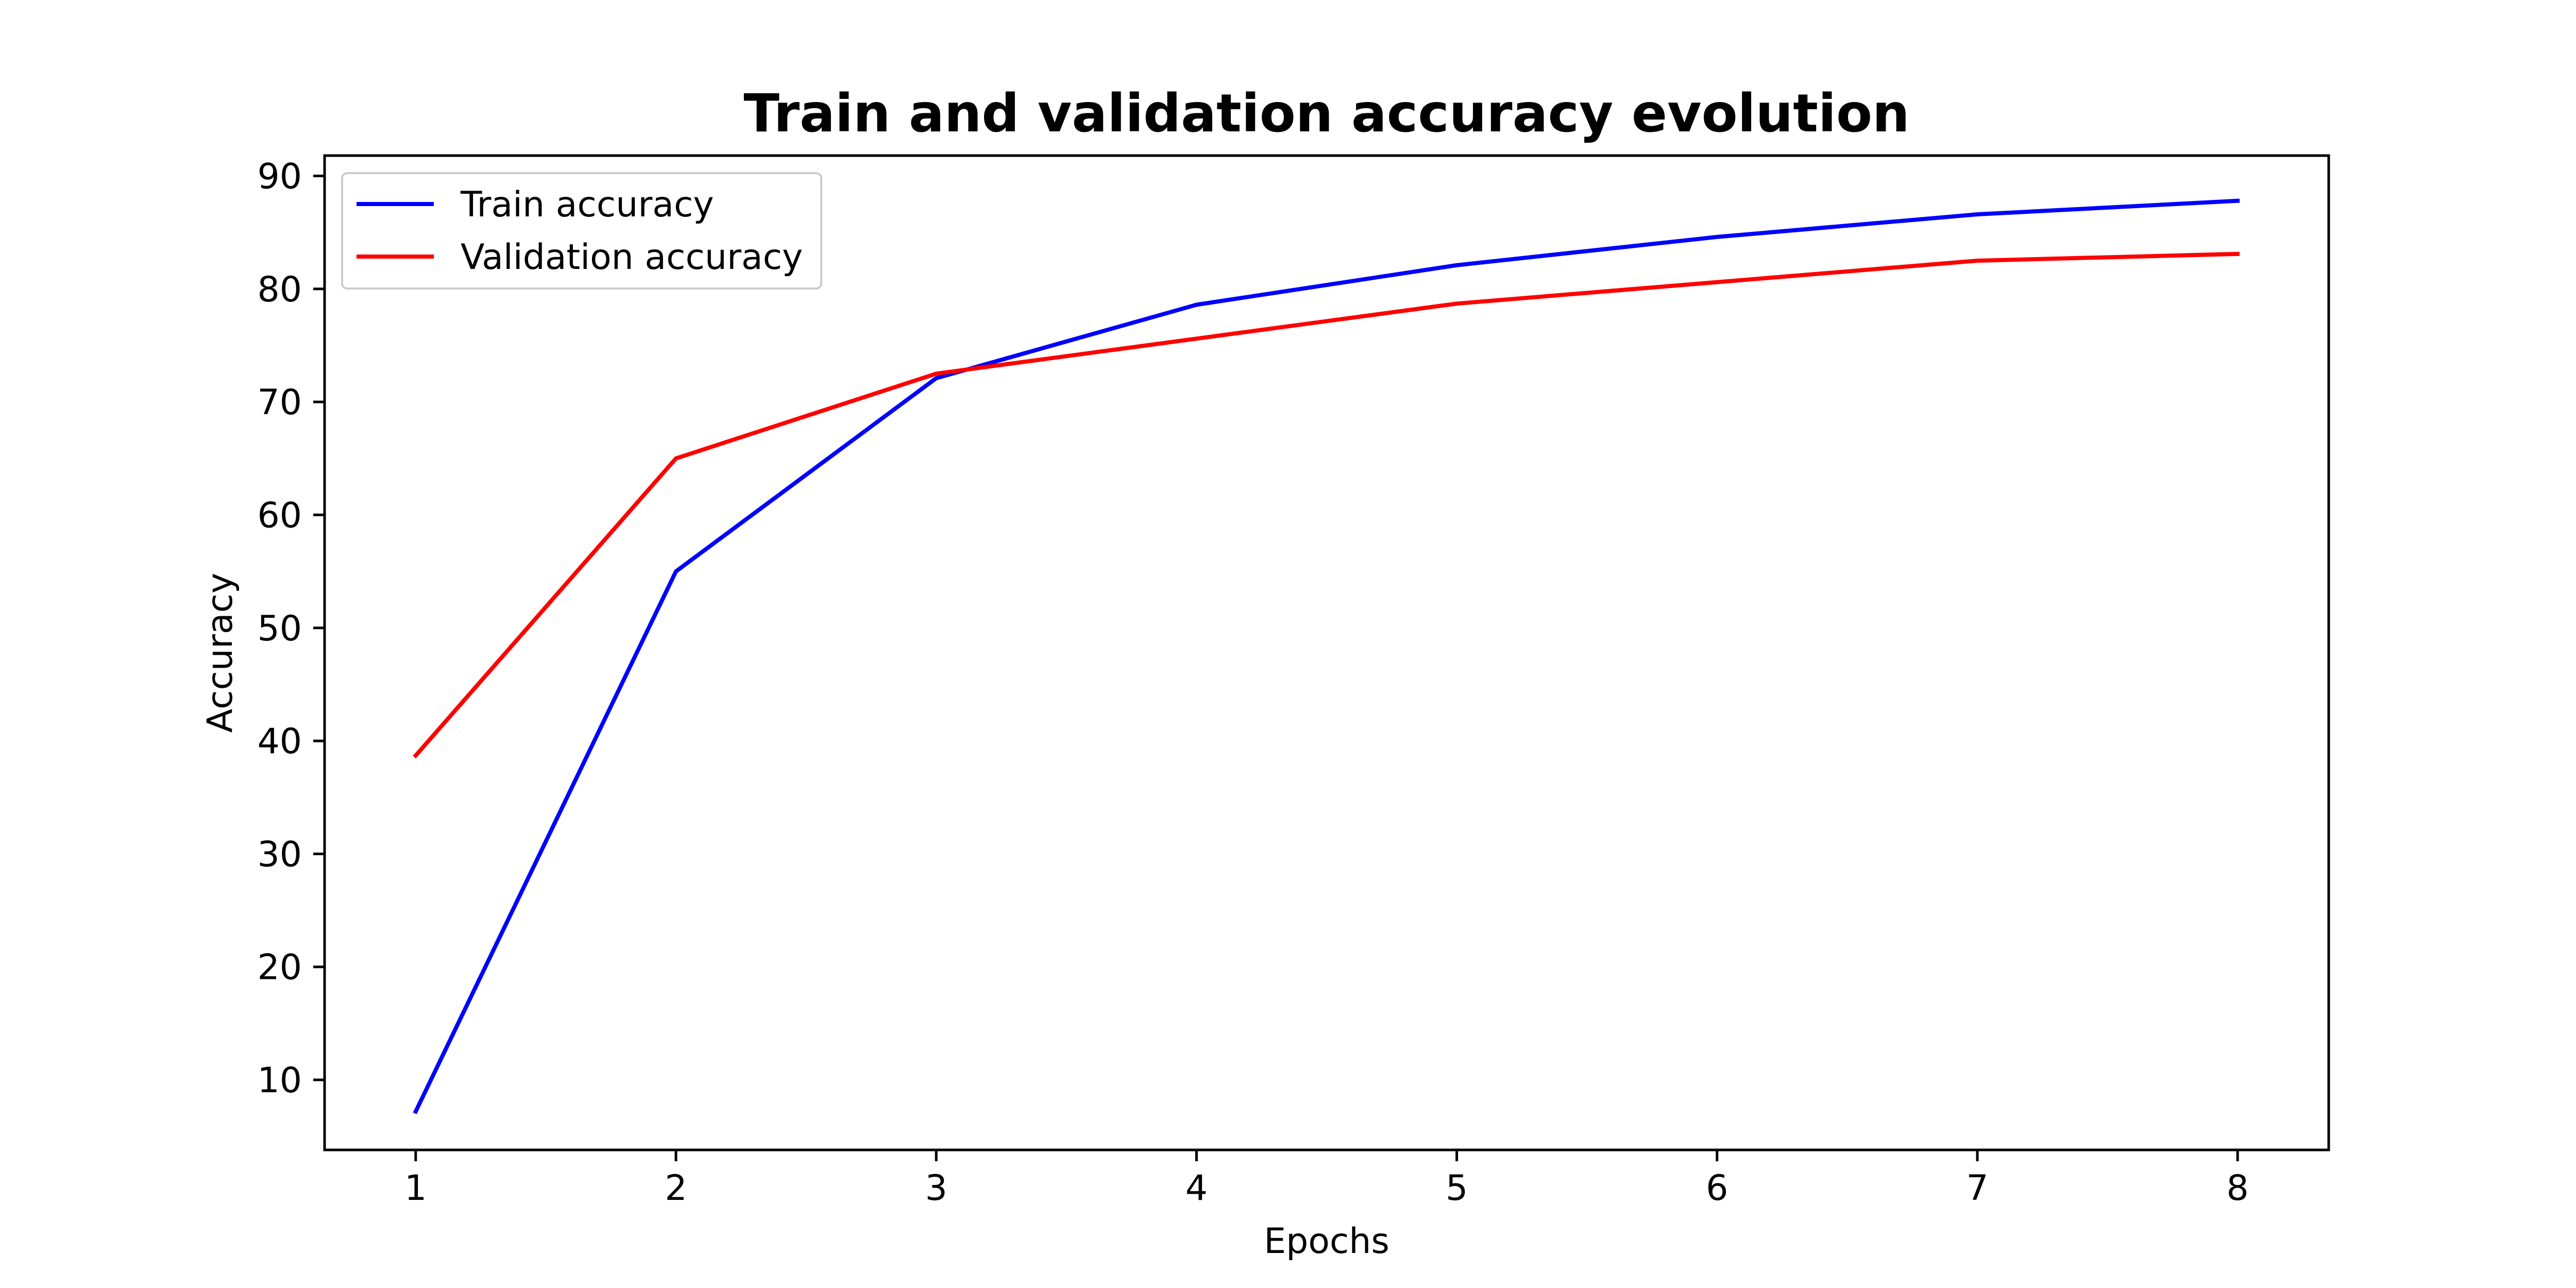 This screenshot has height=1288, width=2576. What do you see at coordinates (279, 1081) in the screenshot?
I see `y-tick-label: 10` at bounding box center [279, 1081].